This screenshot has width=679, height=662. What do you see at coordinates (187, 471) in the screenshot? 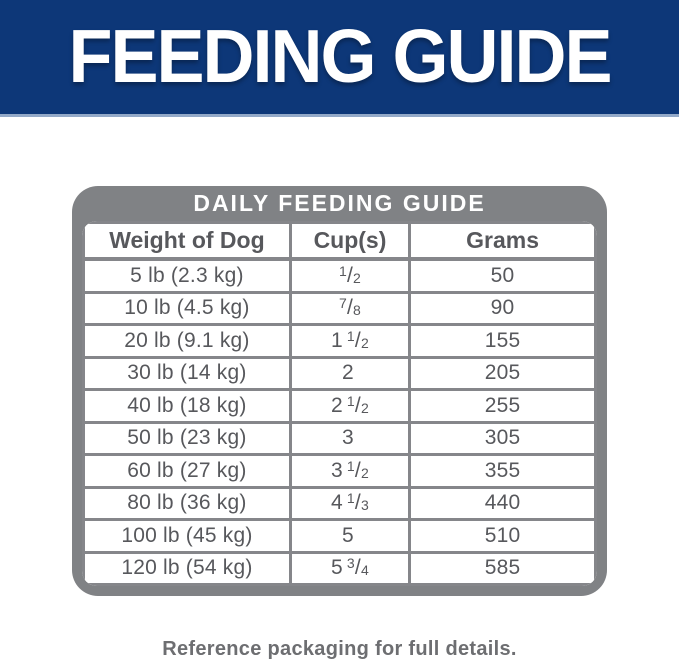
I see `weight-cell: 60 lb (27 kg)` at bounding box center [187, 471].